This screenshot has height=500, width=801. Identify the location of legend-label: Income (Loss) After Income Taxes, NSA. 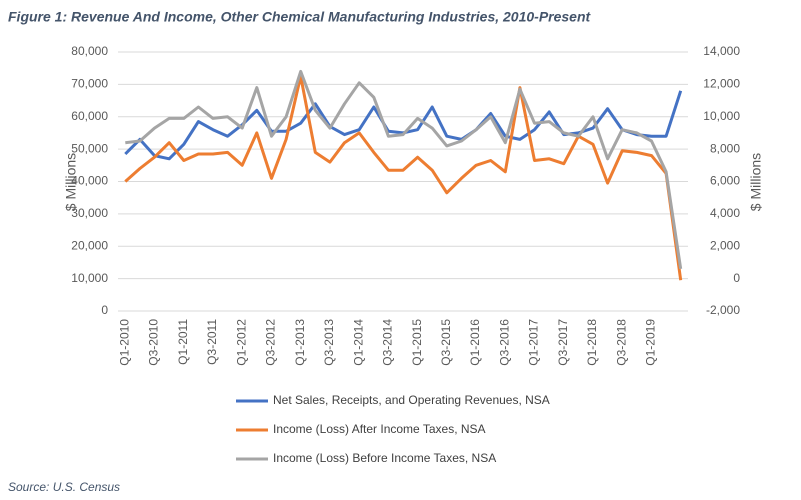
(379, 429).